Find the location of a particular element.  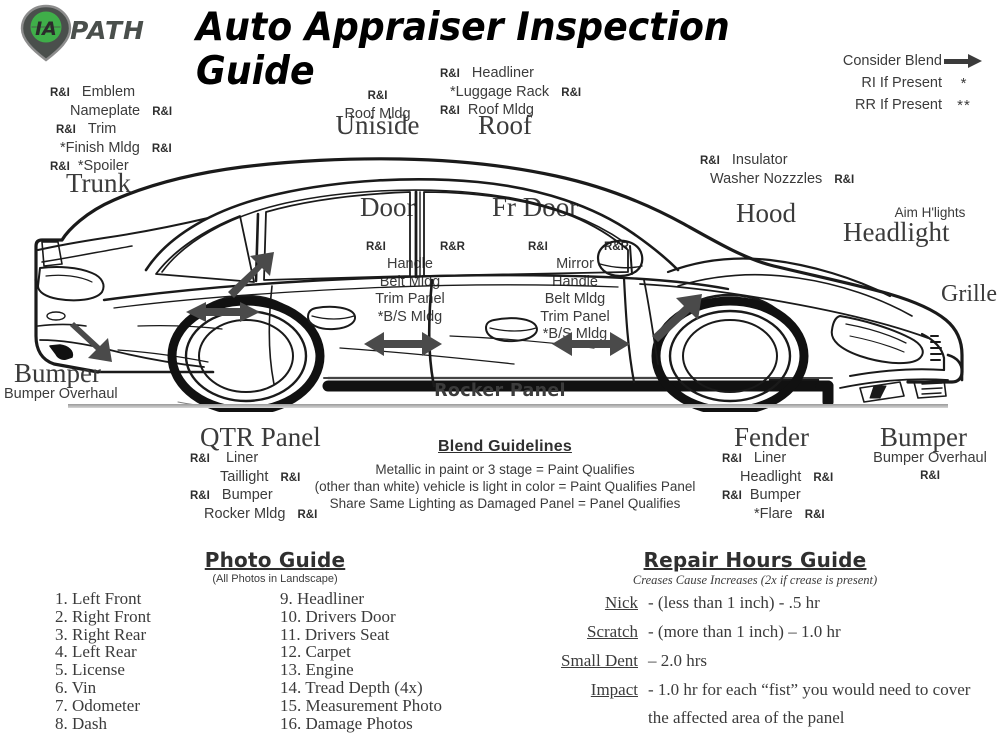

list-item: 8. Dash is located at coordinates (81, 723).